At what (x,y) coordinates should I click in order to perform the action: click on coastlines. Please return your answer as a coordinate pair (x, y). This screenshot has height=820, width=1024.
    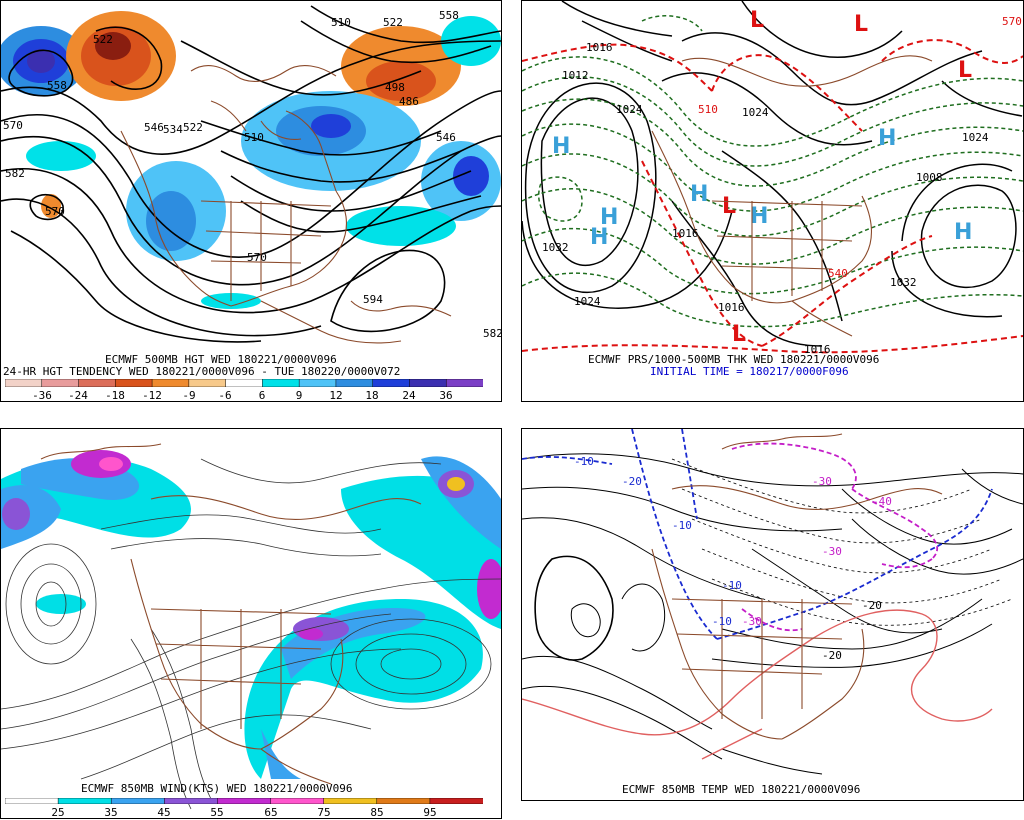
    Looking at the image, I should click on (797, 586).